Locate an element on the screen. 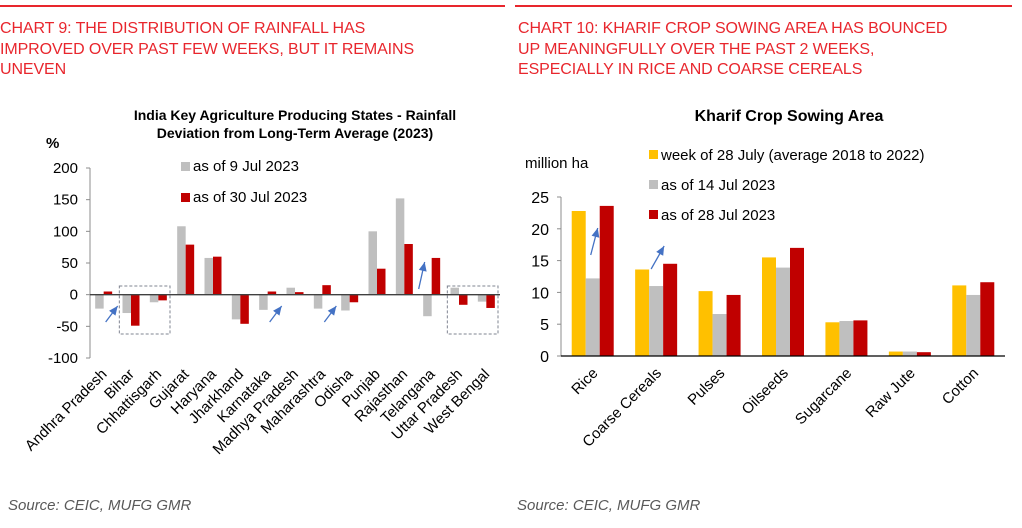 Image resolution: width=1022 pixels, height=528 pixels. y-tick-label: -50 is located at coordinates (67, 326).